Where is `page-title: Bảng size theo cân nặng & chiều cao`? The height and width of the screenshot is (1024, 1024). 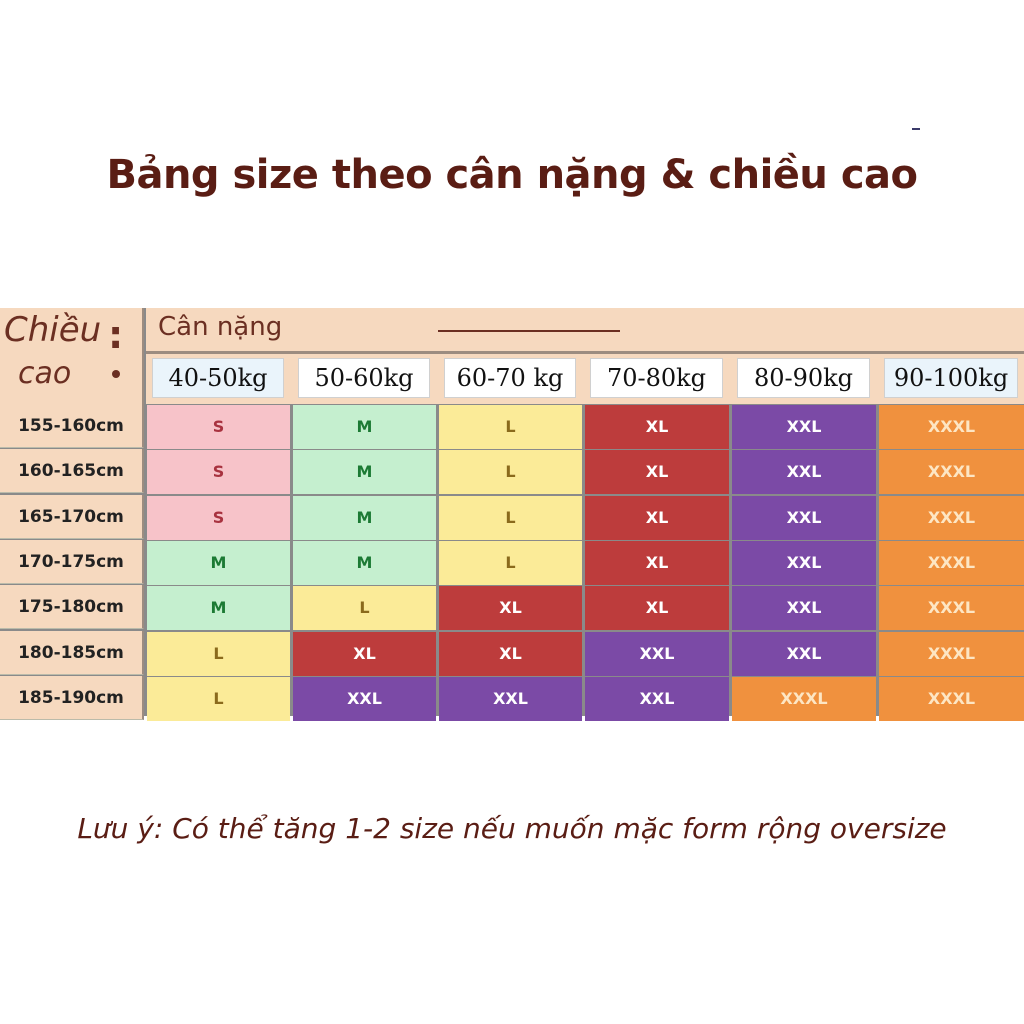
page-title: Bảng size theo cân nặng & chiều cao is located at coordinates (512, 175).